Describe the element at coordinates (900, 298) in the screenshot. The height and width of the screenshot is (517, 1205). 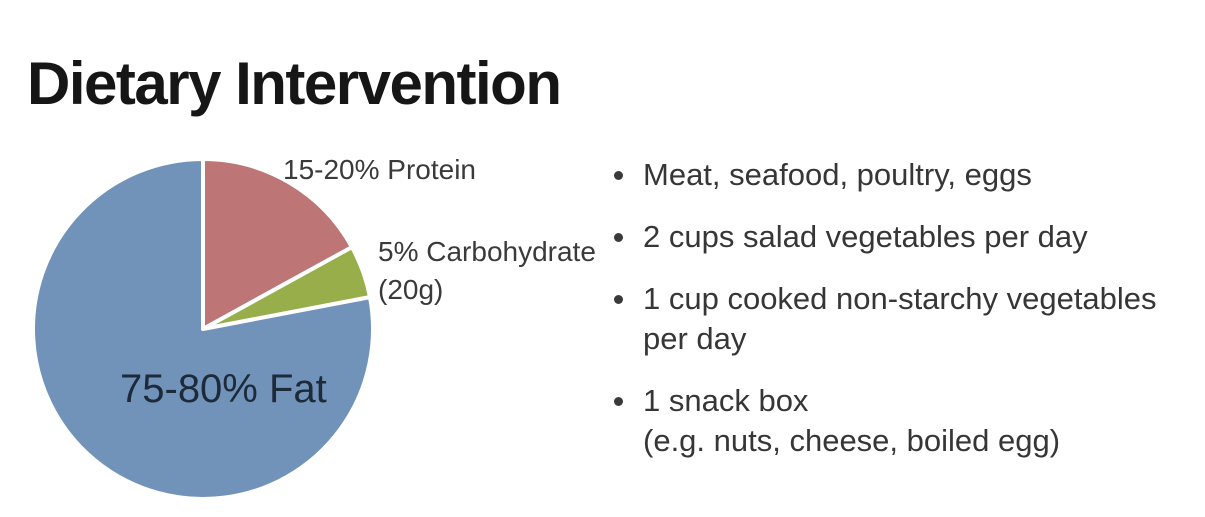
I see `list-item-text: 1 cup cooked non-starchy vegetables` at that location.